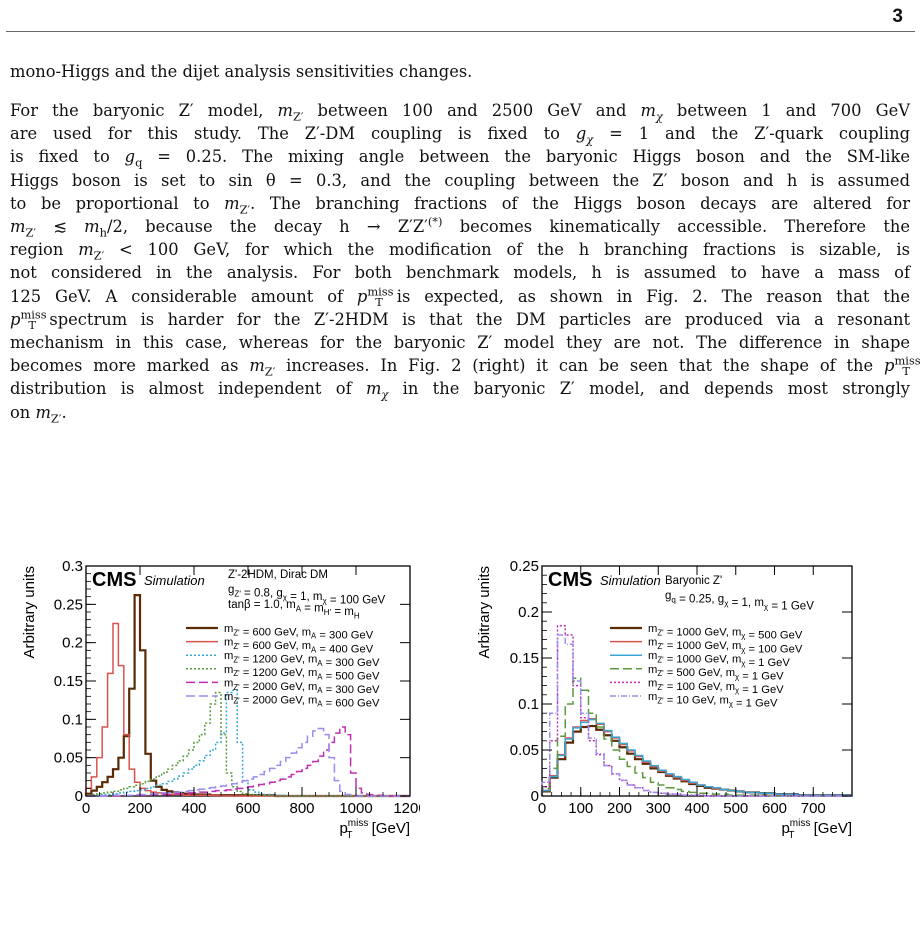 Image resolution: width=921 pixels, height=952 pixels. What do you see at coordinates (294, 609) in the screenshot?
I see `legend-header: tanβ = 1.0, mA = mH' = mH` at bounding box center [294, 609].